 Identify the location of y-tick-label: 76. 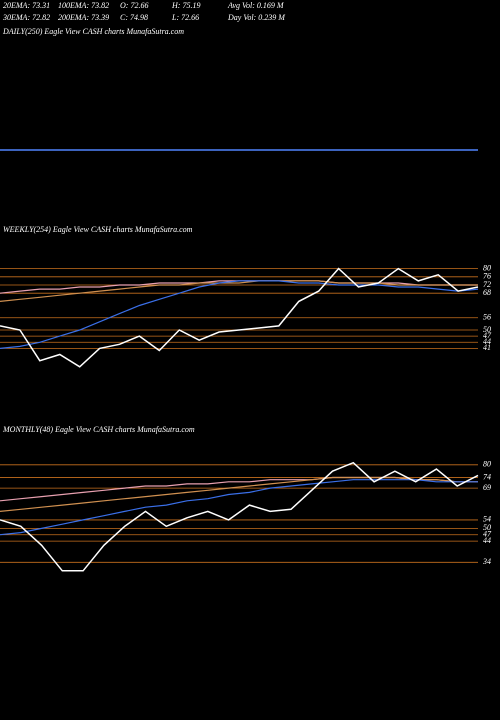
(487, 276).